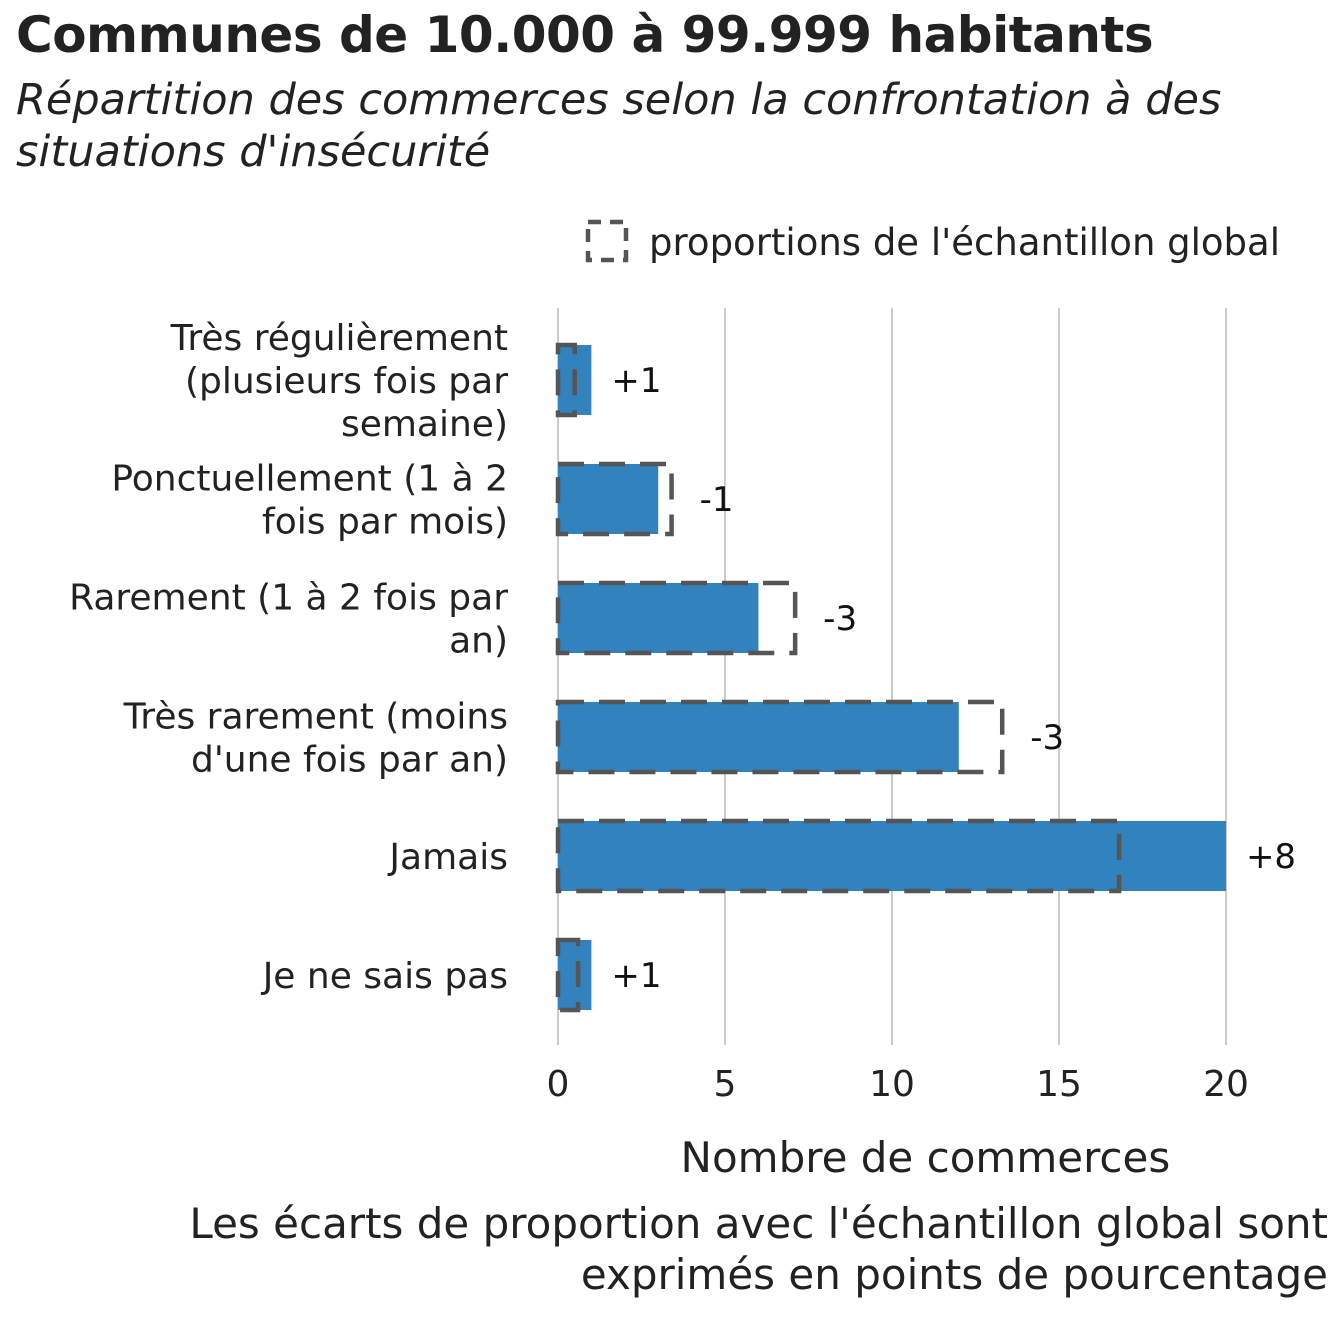  Describe the element at coordinates (892, 1084) in the screenshot. I see `tick-label: 10` at that location.